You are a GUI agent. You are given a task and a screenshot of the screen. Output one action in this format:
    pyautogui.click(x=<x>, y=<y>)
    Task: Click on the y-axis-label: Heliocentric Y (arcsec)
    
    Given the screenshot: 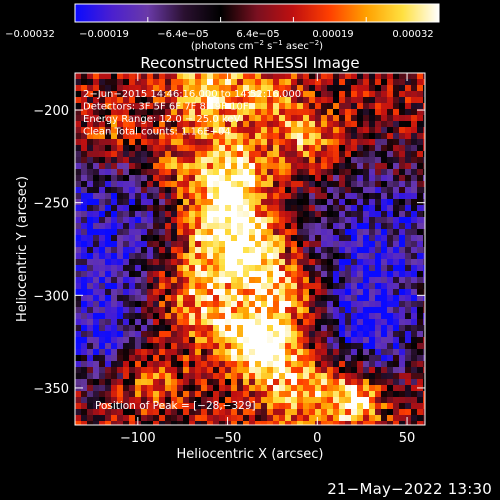 What is the action you would take?
    pyautogui.click(x=22, y=249)
    